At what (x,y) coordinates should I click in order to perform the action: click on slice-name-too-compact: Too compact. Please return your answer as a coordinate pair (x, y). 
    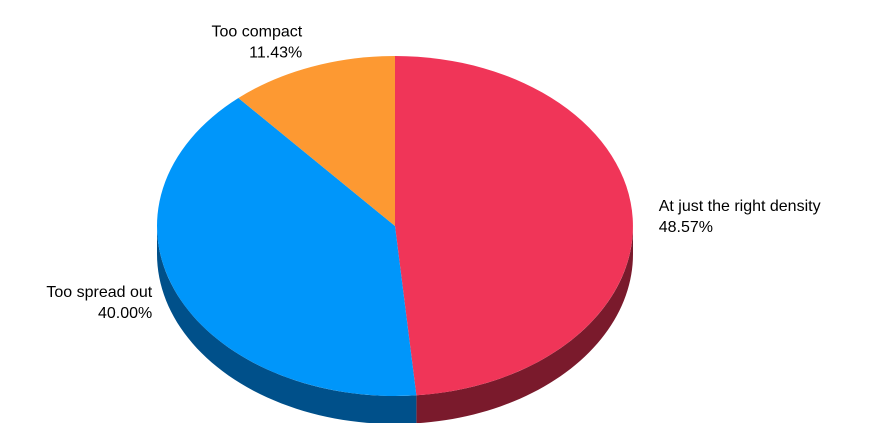
    Looking at the image, I should click on (257, 32).